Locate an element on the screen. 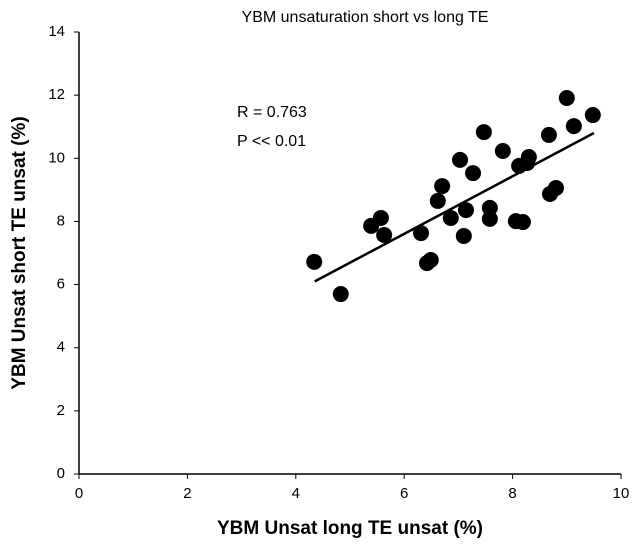  x-tick-label: 4 is located at coordinates (296, 493).